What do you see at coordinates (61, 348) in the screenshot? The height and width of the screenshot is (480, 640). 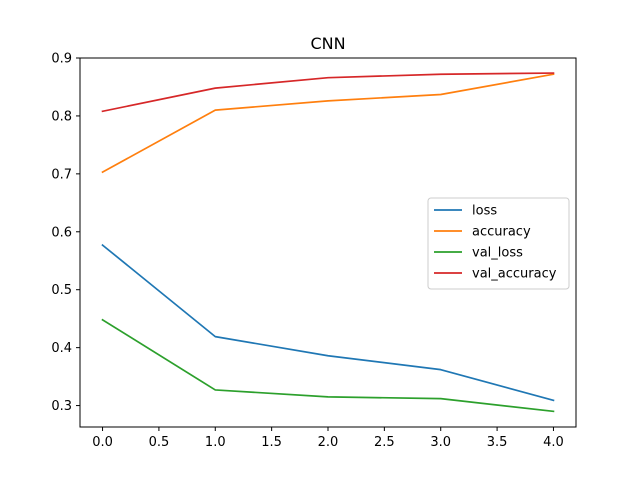 I see `y-tick-label: 0.4` at bounding box center [61, 348].